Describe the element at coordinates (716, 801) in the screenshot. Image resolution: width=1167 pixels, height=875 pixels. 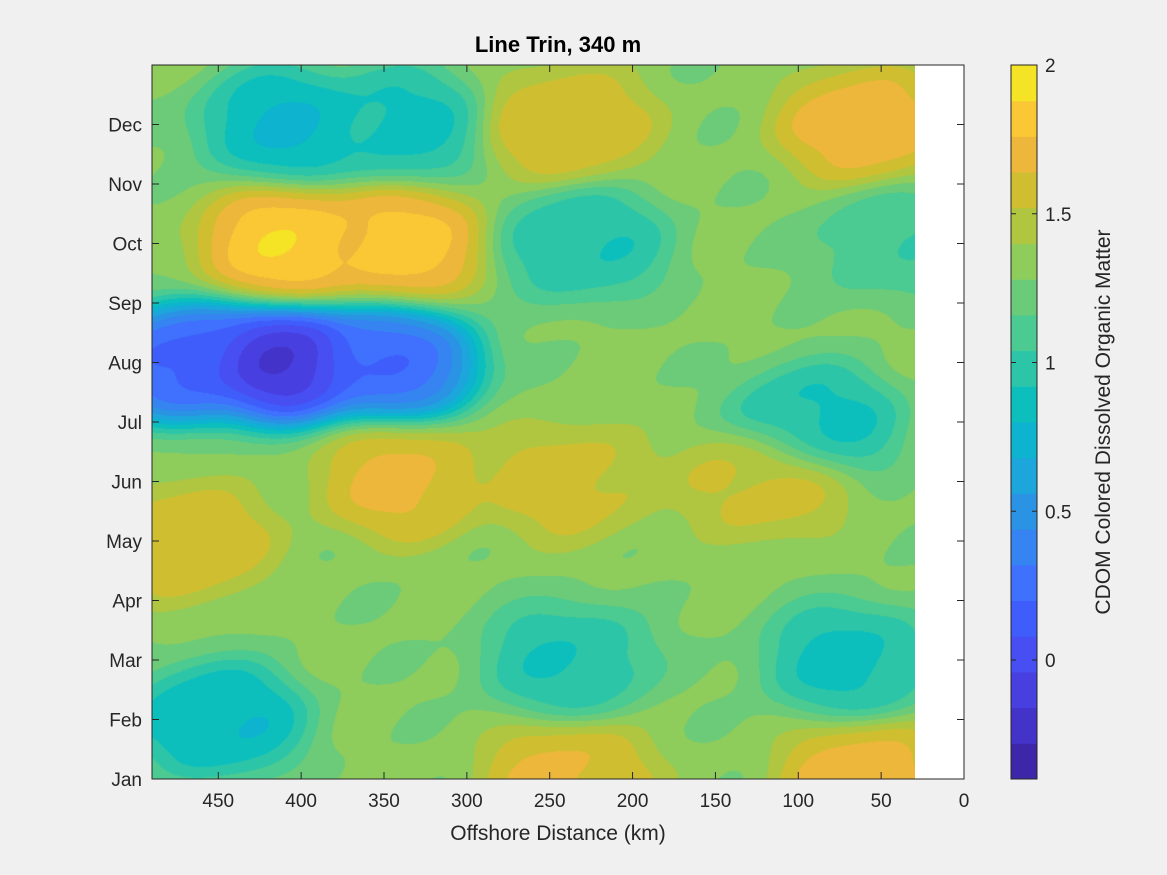
I see `x-tick-label: 150` at that location.